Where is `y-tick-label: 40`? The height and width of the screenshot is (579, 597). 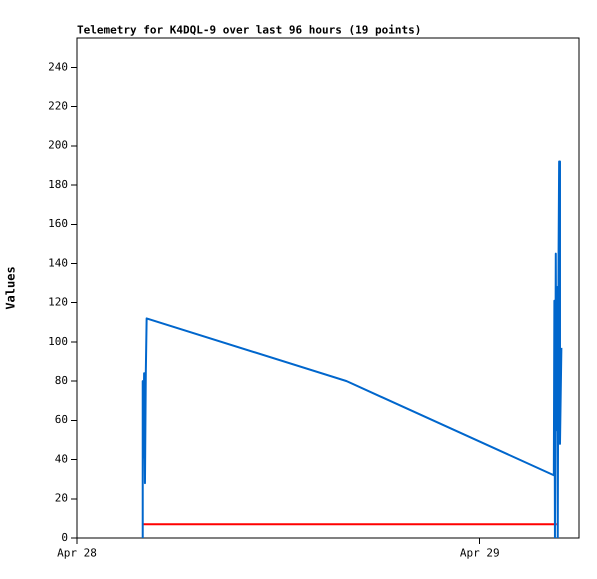 y-tick-label: 40 is located at coordinates (61, 459).